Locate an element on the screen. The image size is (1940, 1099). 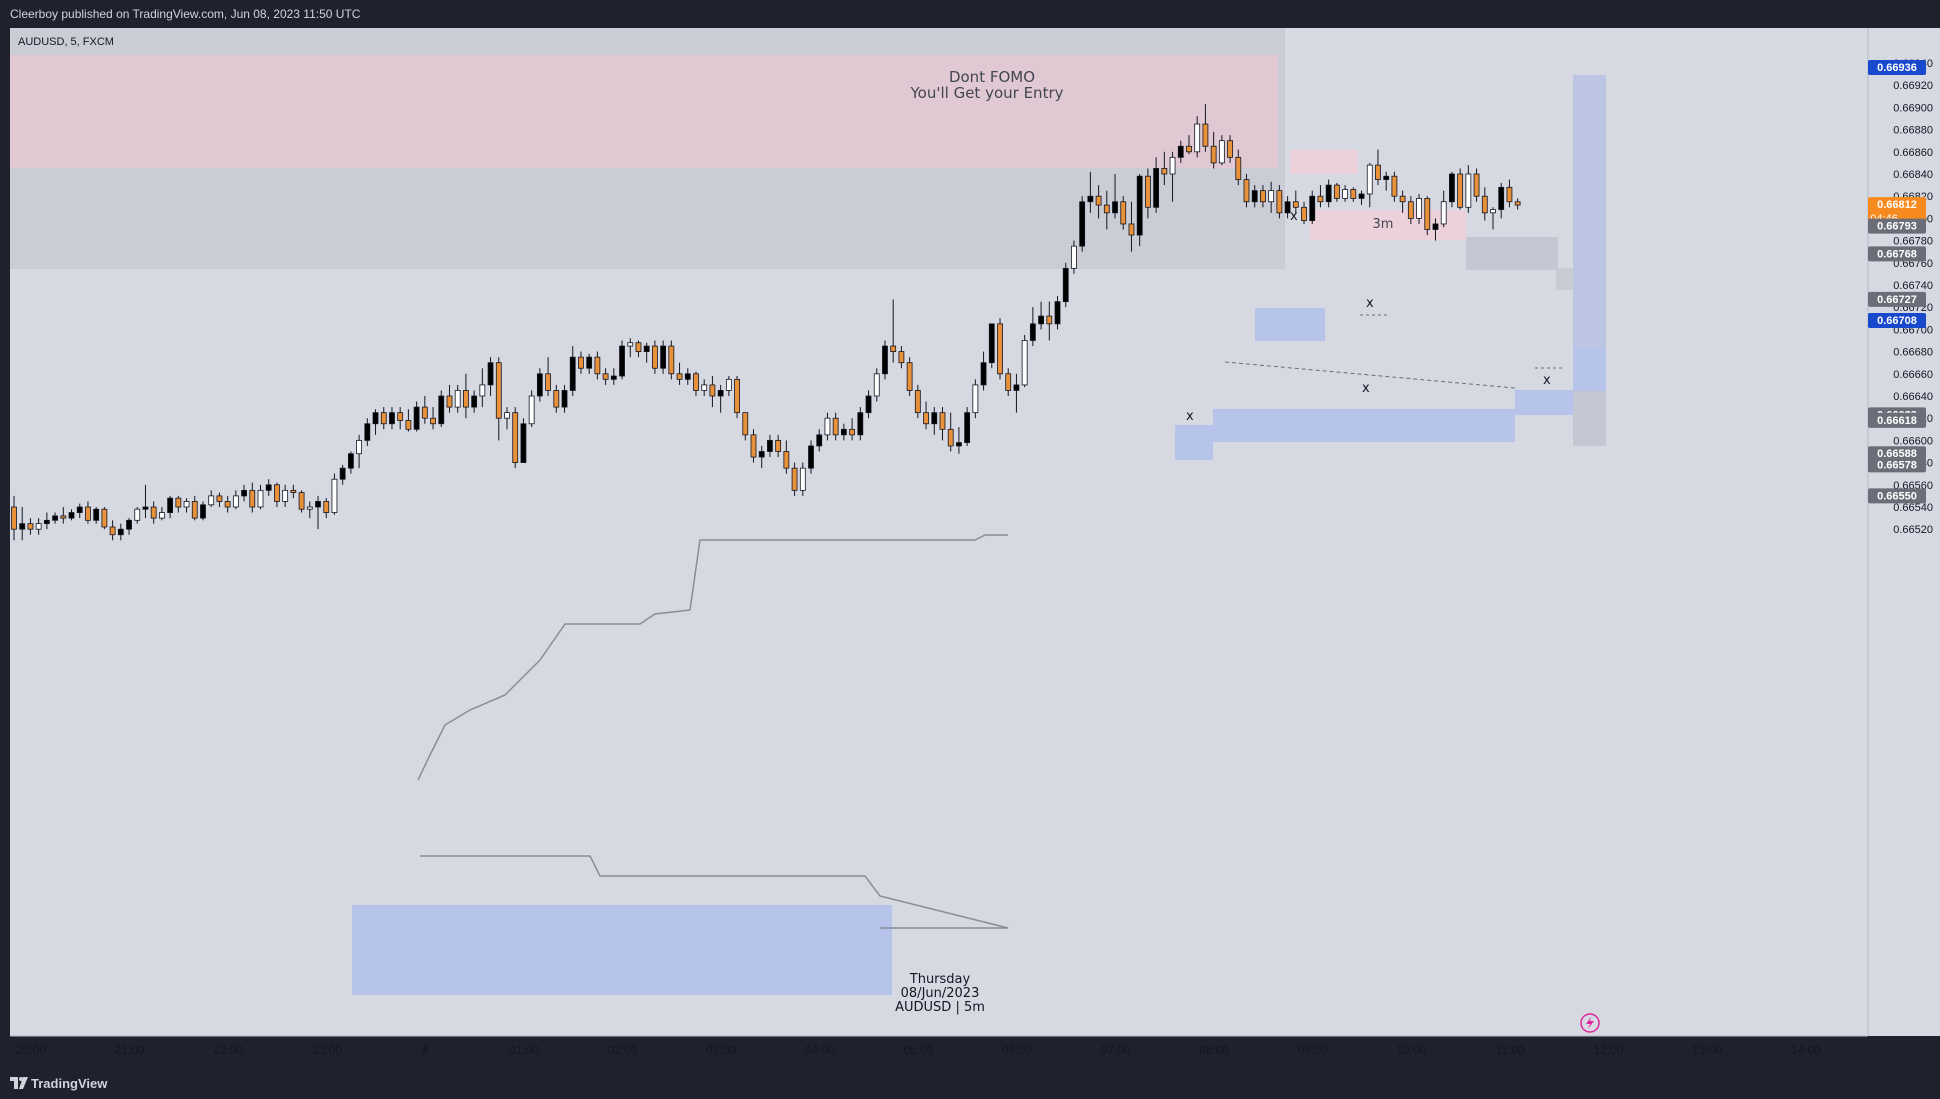
time-tick-label: 10:00 is located at coordinates (1411, 1050).